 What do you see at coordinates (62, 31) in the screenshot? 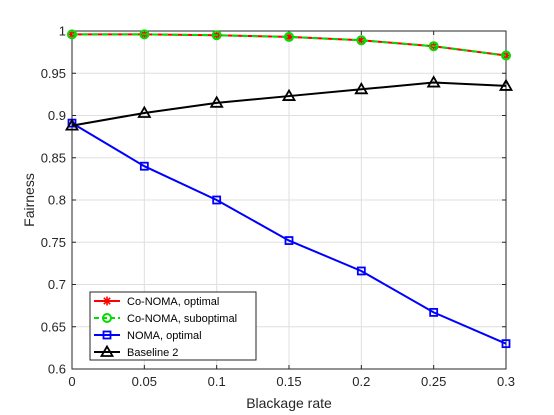
I see `y-tick-label: 1` at bounding box center [62, 31].